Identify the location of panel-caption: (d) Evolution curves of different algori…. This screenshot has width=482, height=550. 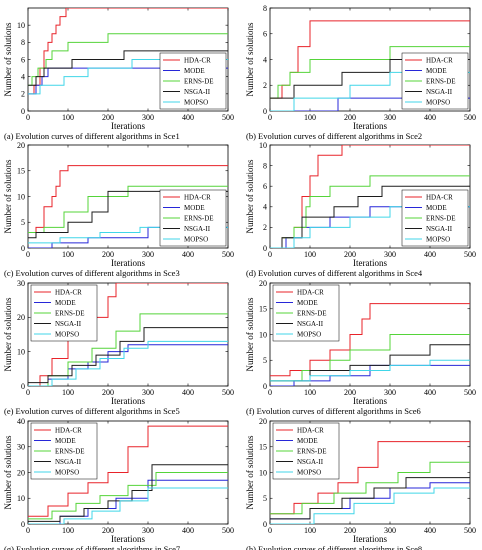
(334, 273).